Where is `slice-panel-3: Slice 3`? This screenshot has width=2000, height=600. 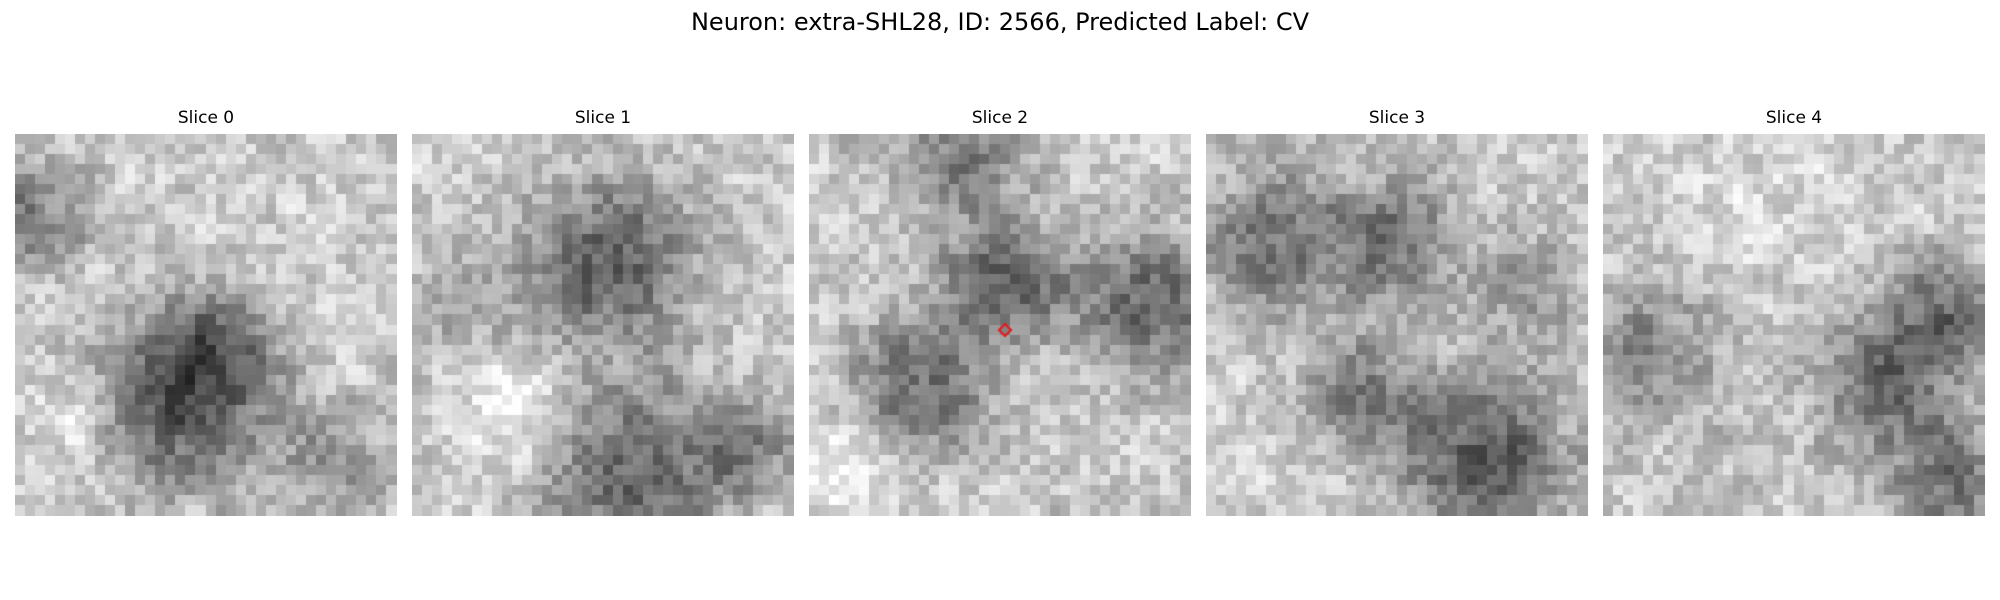 slice-panel-3: Slice 3 is located at coordinates (1397, 311).